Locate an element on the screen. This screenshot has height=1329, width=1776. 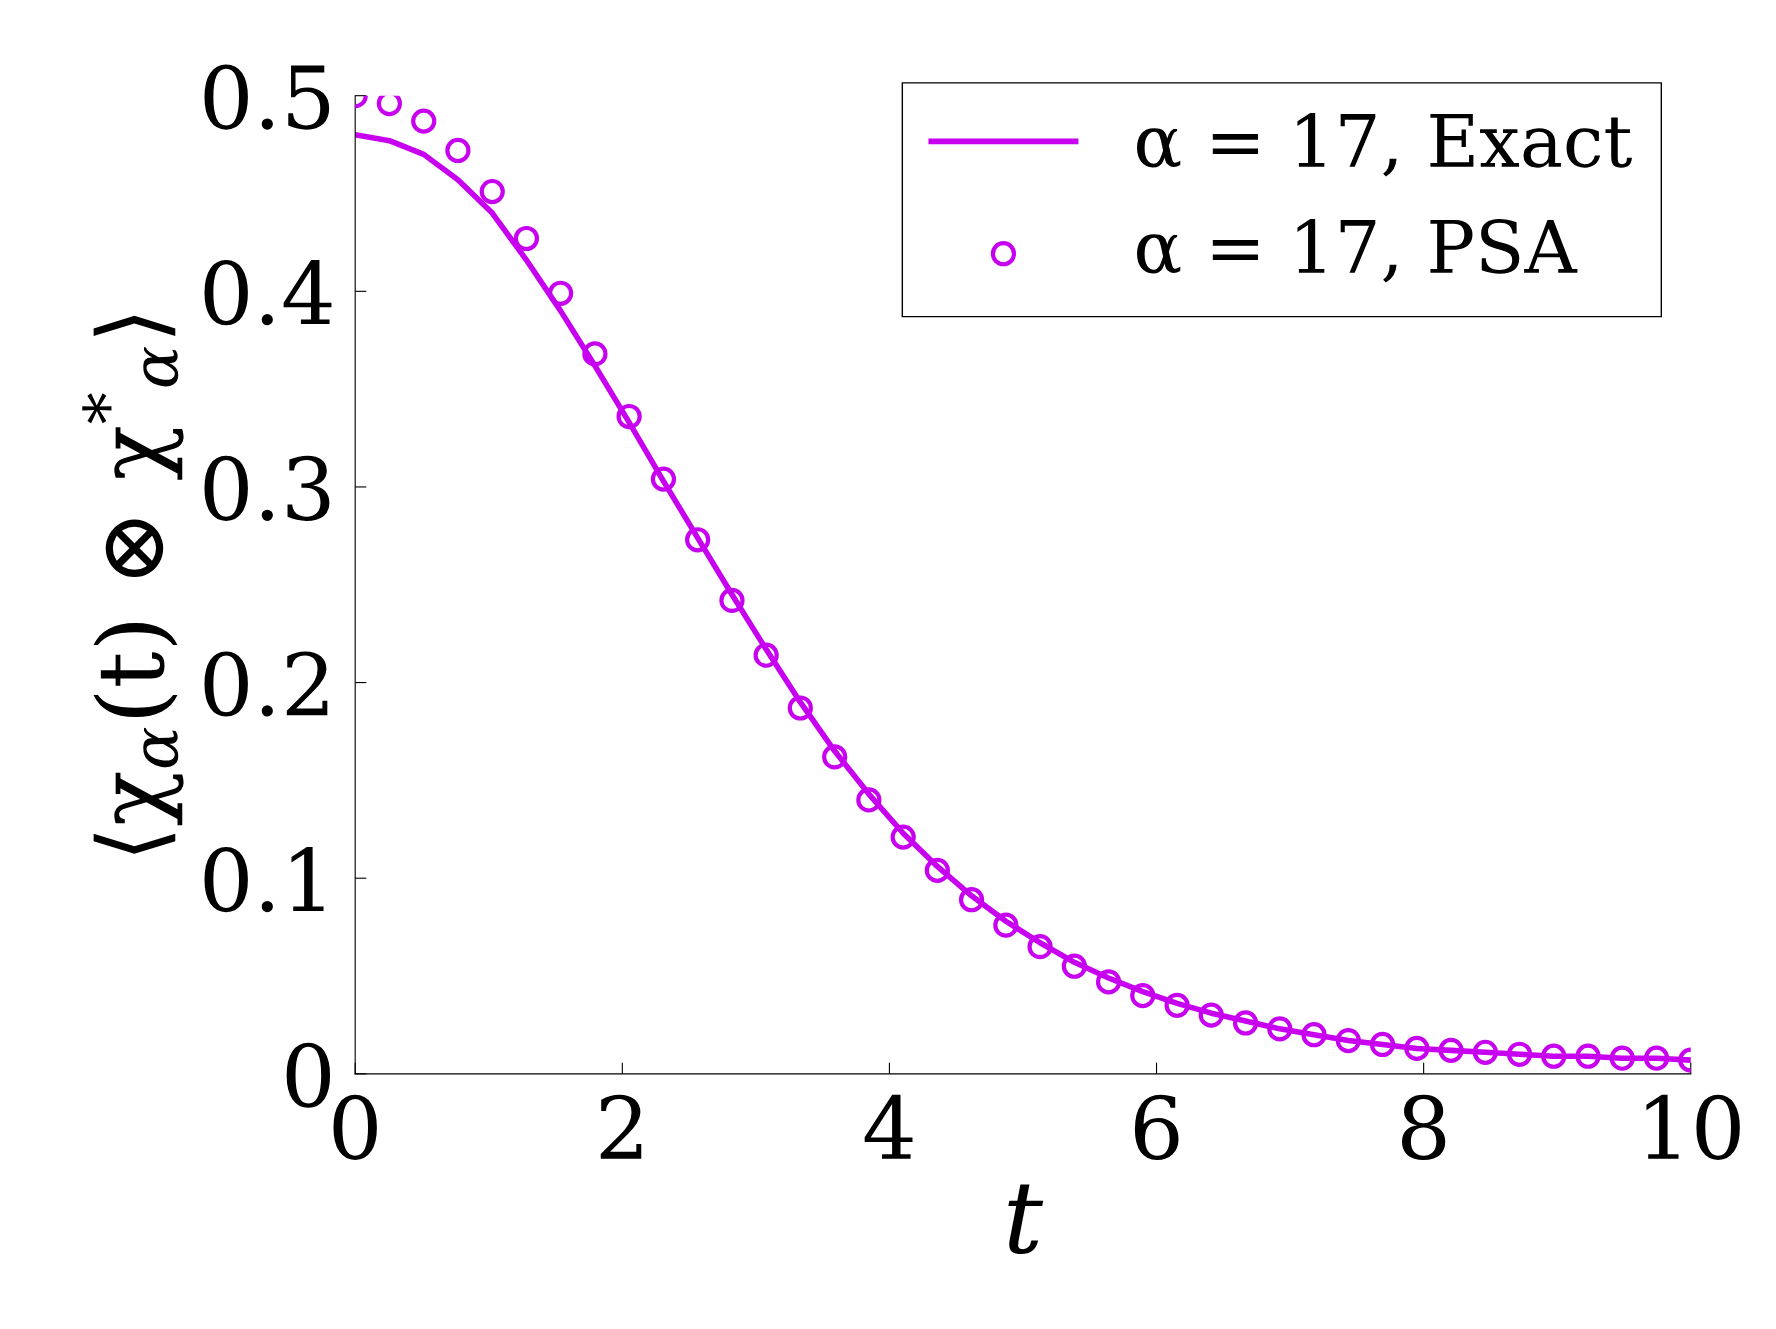
x-tick-label: 6 is located at coordinates (1156, 1127).